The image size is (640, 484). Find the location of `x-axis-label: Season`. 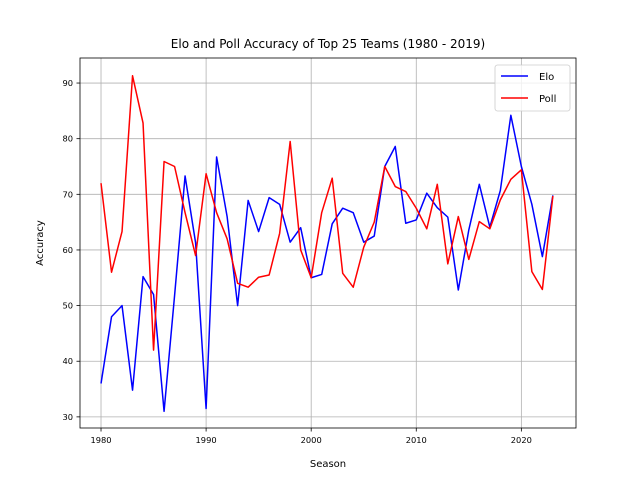

x-axis-label: Season is located at coordinates (328, 464).